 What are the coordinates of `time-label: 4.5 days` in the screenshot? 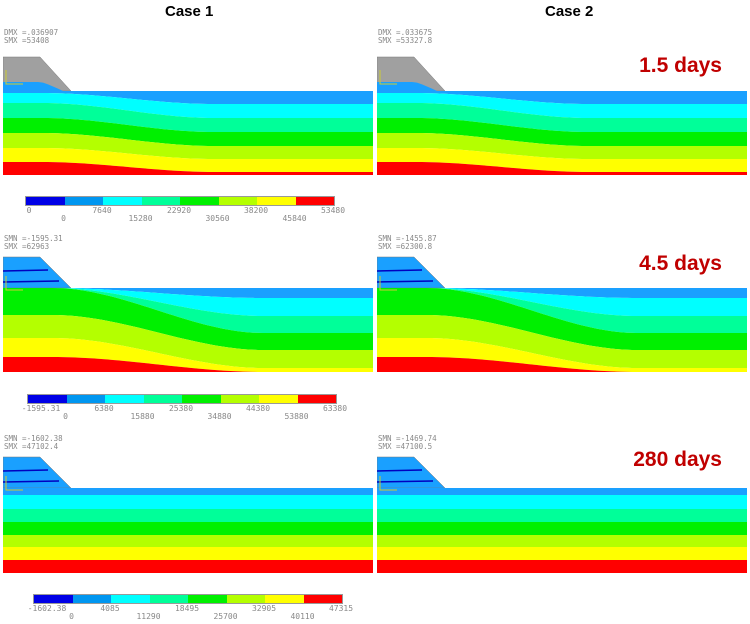 It's located at (680, 263).